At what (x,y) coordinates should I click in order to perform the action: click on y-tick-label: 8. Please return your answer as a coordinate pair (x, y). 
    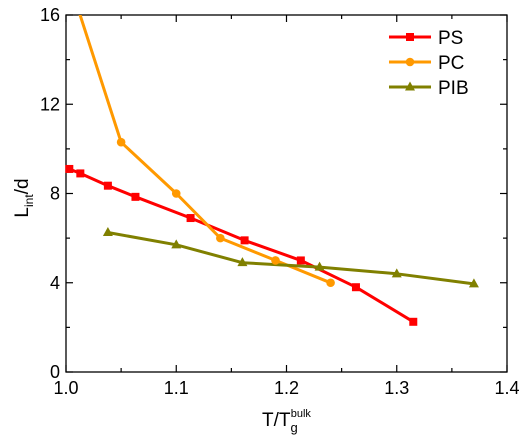
    Looking at the image, I should click on (55, 194).